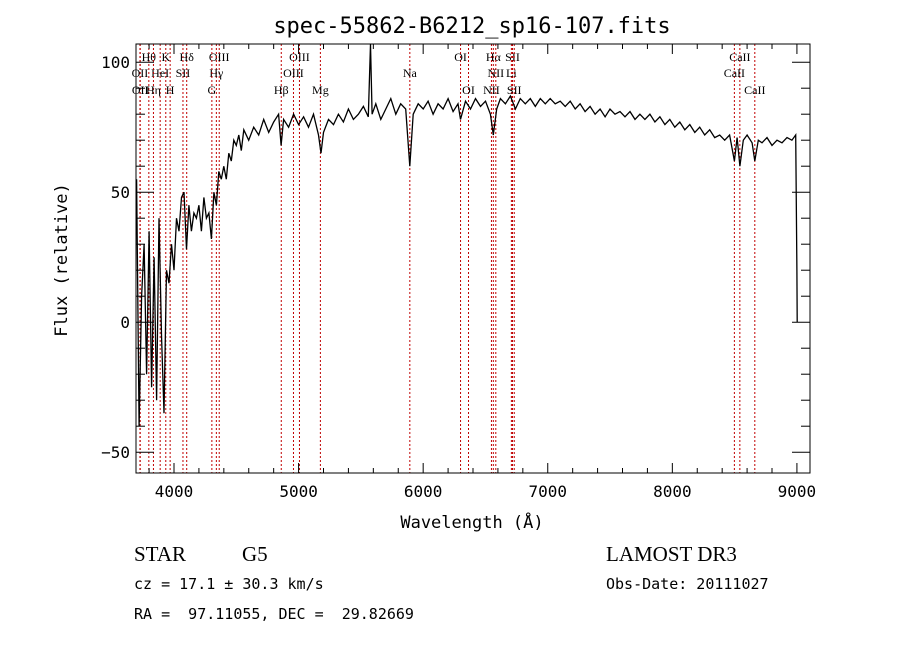  Describe the element at coordinates (281, 90) in the screenshot. I see `line-marker-label: Hβ` at that location.